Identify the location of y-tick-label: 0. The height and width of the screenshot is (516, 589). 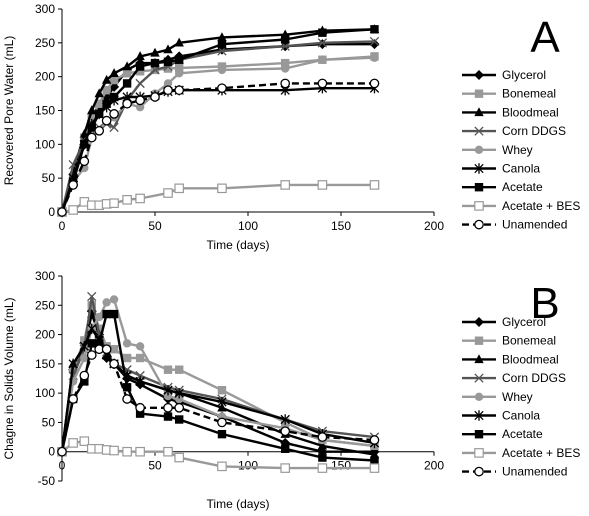
(51, 212).